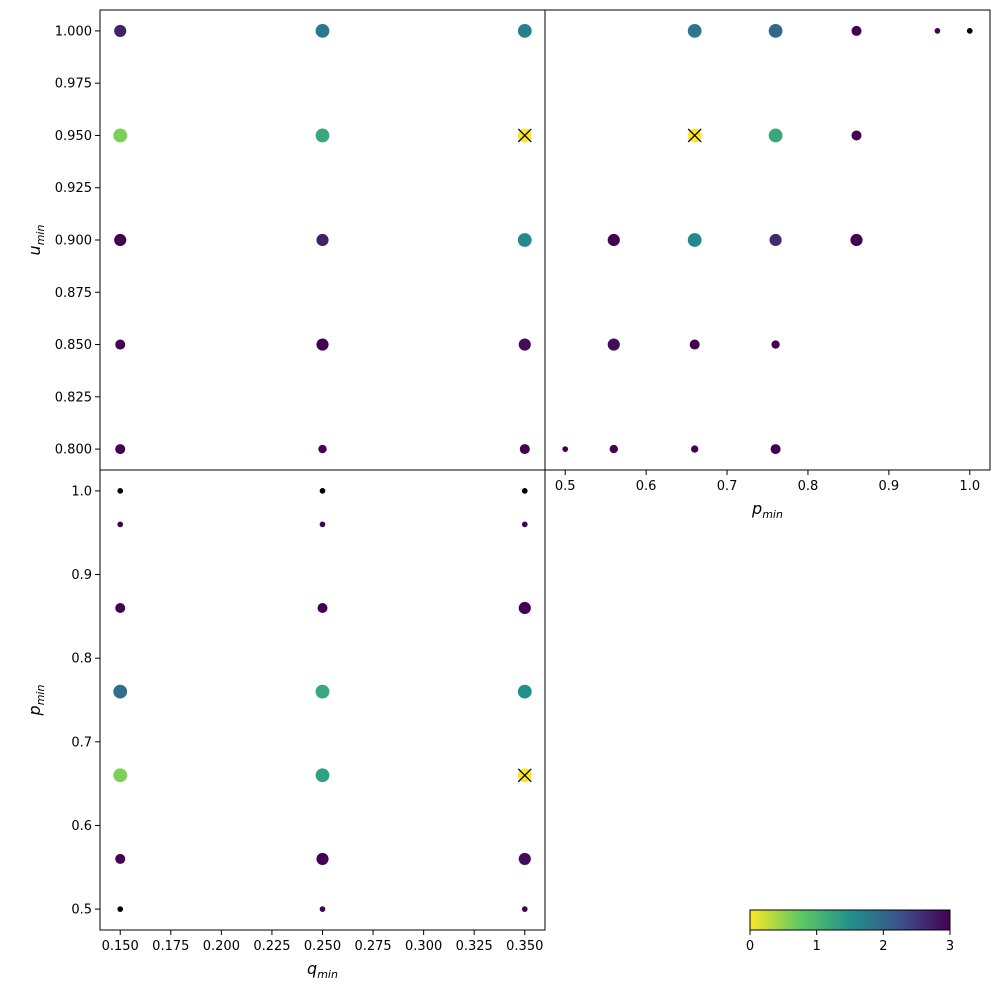  Describe the element at coordinates (73, 188) in the screenshot. I see `y-tick-label: 0.925` at that location.